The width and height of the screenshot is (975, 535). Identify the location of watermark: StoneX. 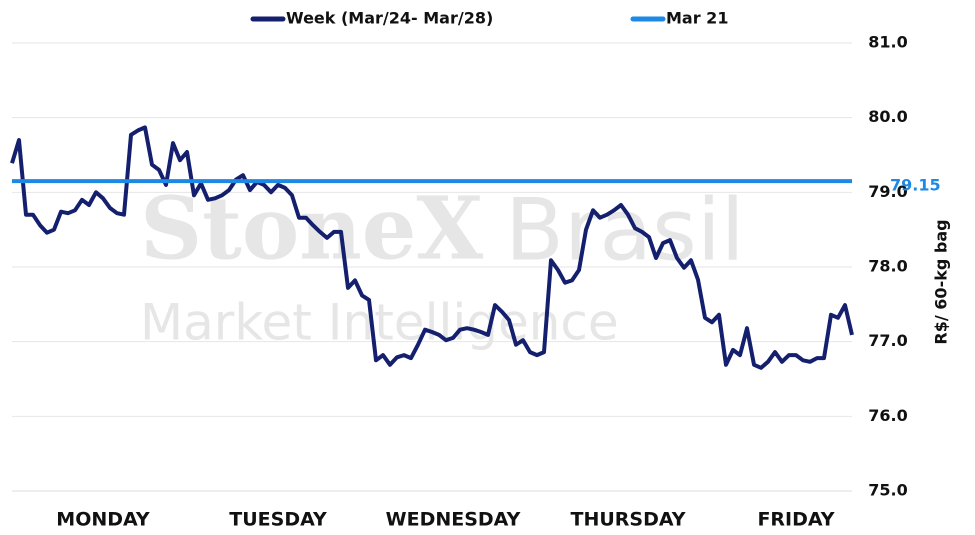
(311, 229).